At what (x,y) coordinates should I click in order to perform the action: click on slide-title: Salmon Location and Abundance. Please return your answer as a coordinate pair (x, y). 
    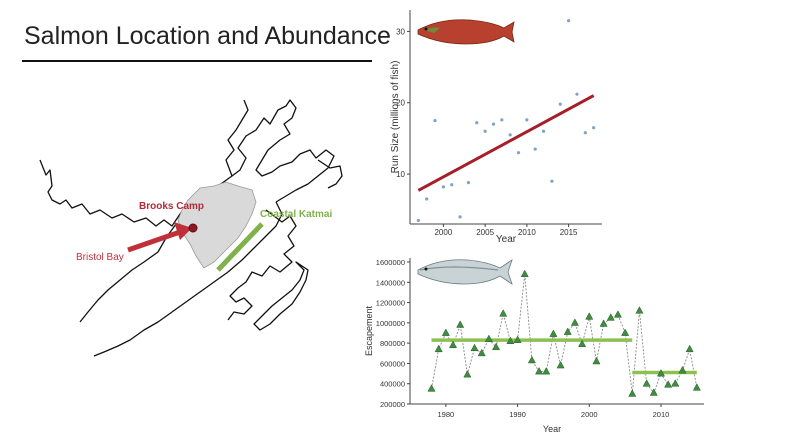
    Looking at the image, I should click on (207, 36).